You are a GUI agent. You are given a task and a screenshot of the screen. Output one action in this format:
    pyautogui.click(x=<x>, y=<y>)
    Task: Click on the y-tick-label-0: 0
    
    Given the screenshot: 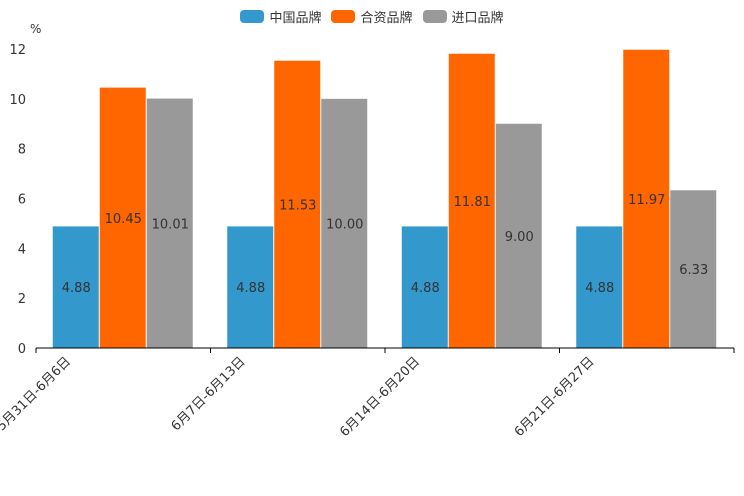 What is the action you would take?
    pyautogui.click(x=22, y=349)
    